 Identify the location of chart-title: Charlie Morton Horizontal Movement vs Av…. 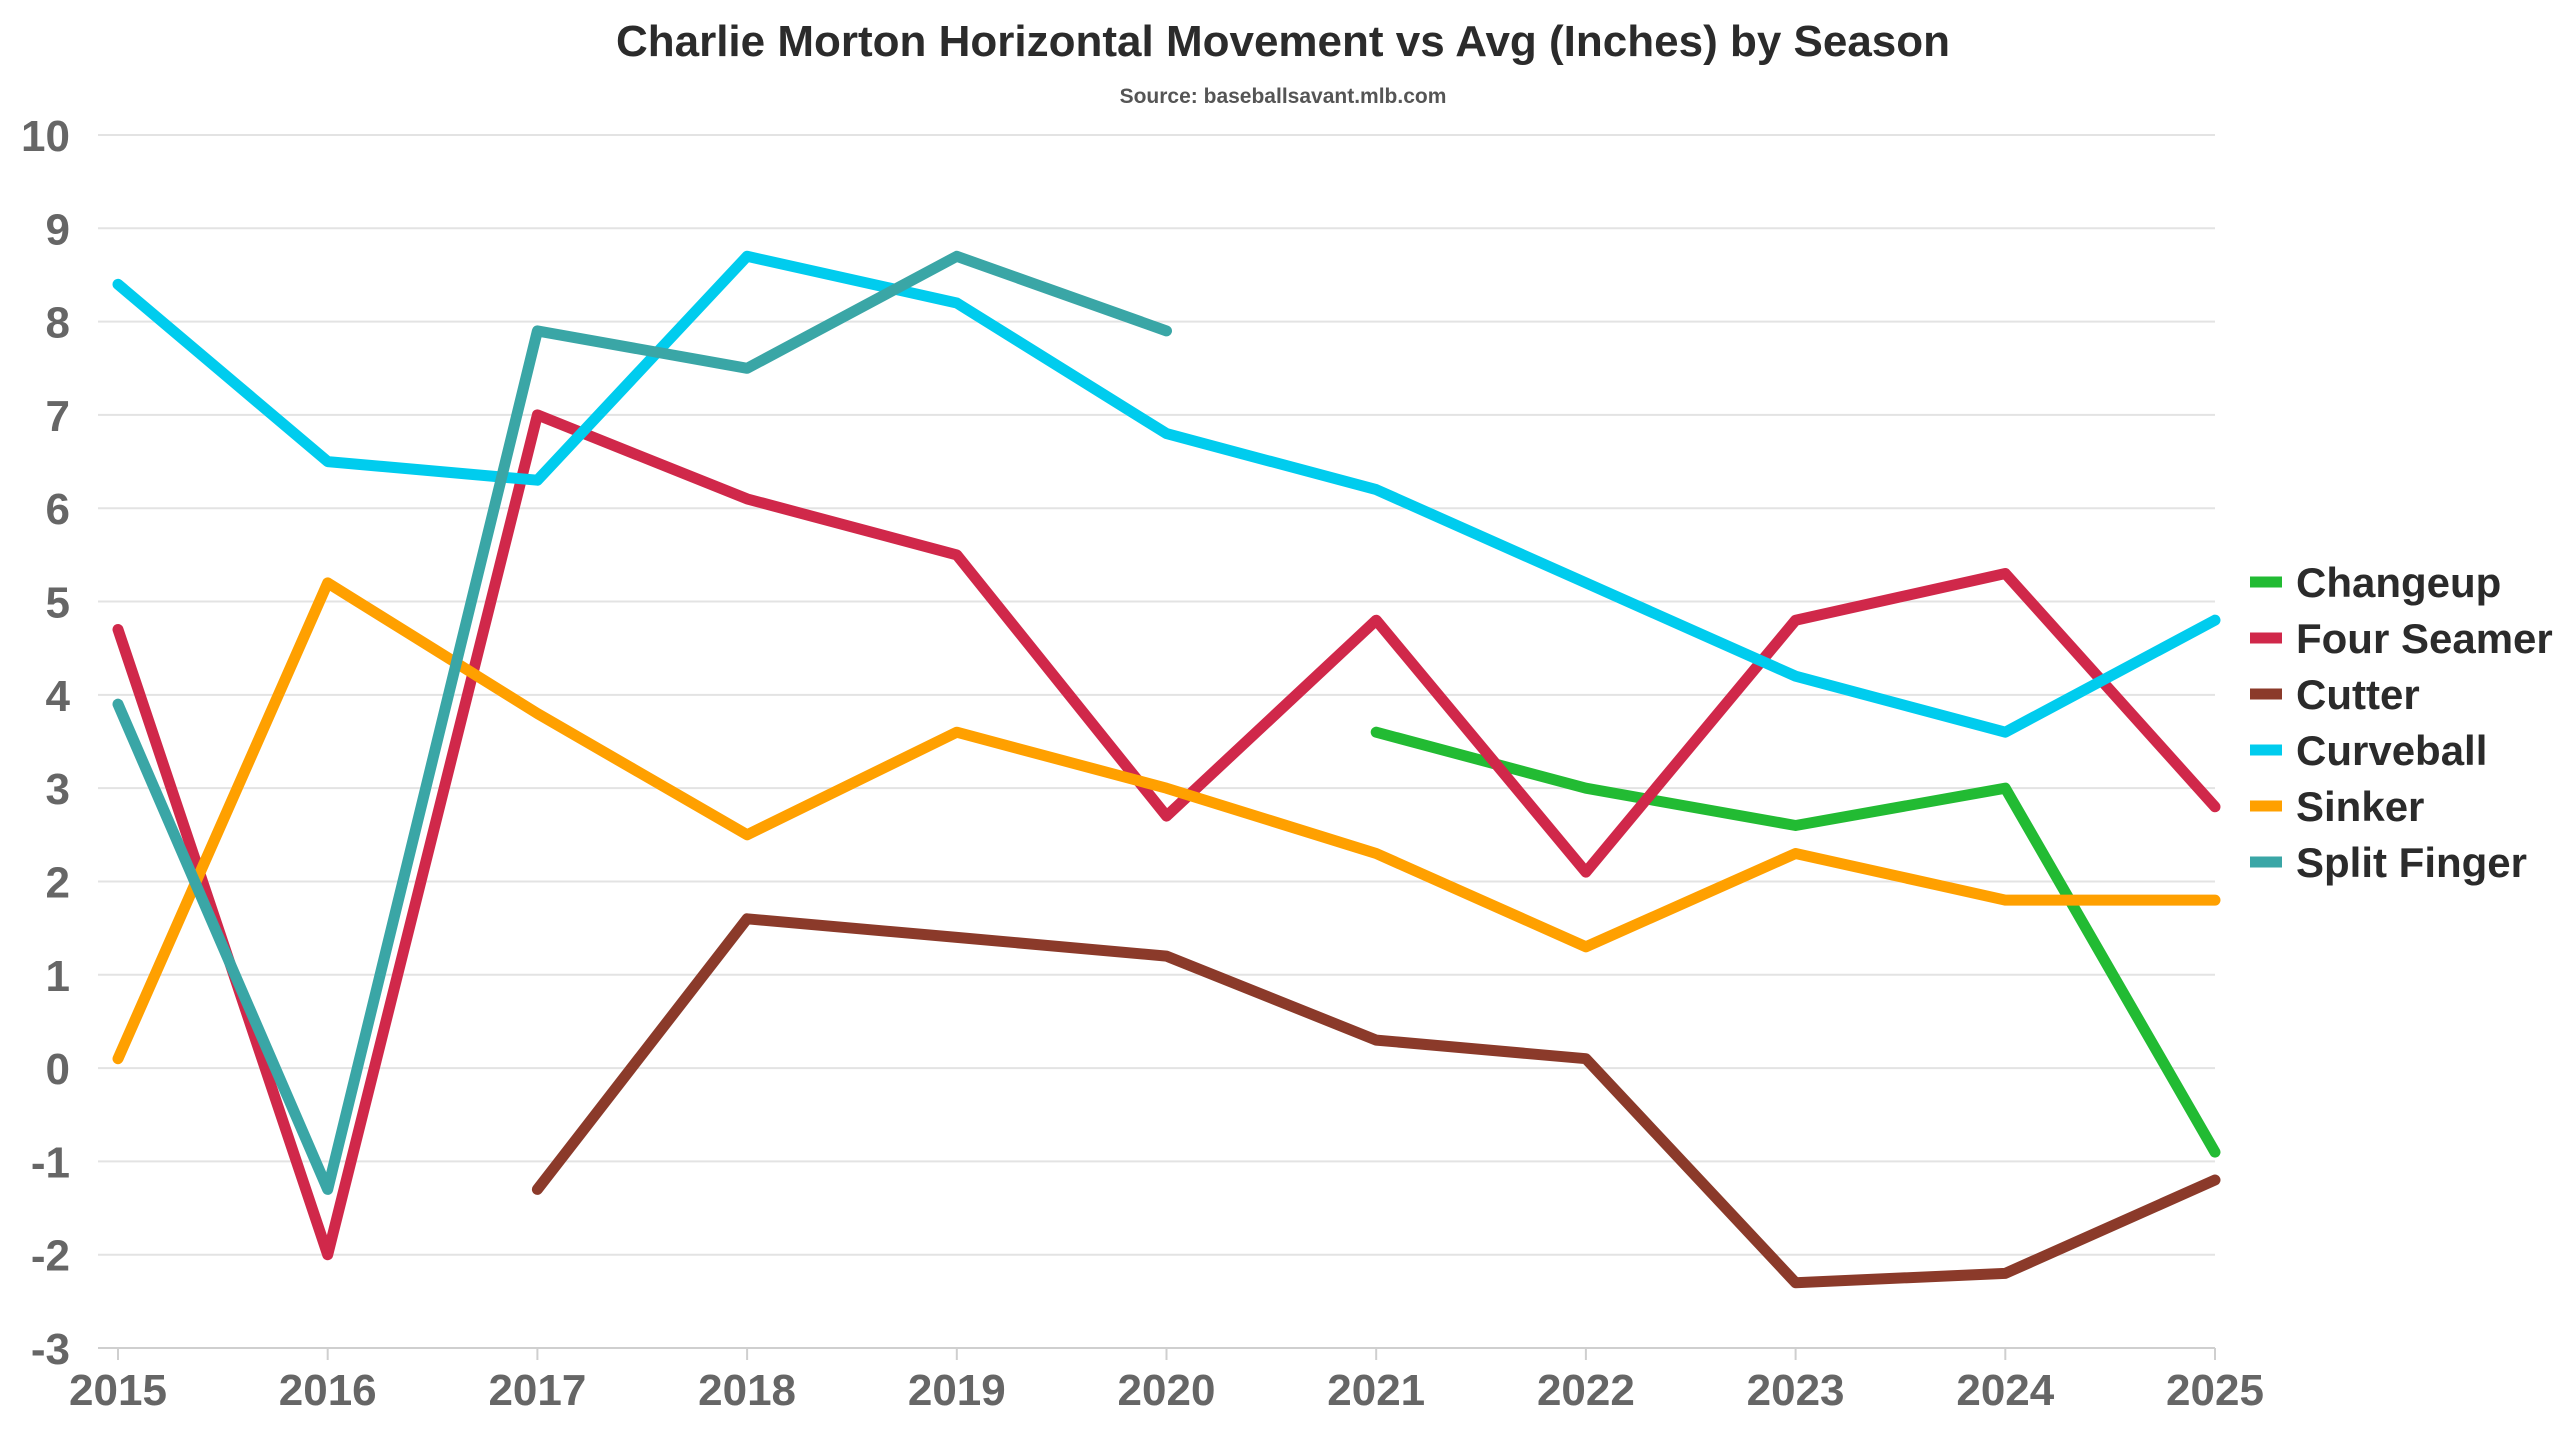
(1283, 41).